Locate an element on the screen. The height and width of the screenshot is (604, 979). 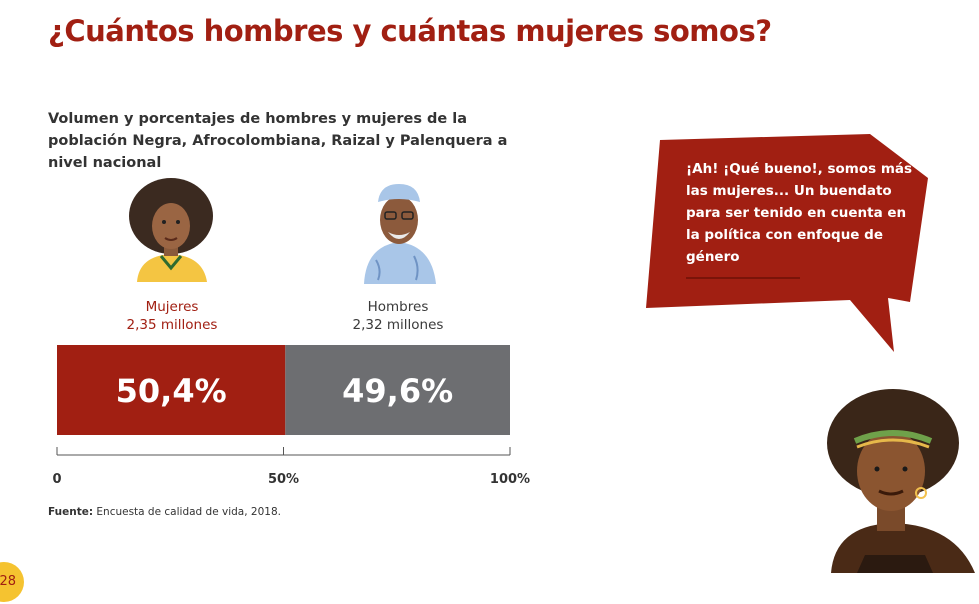
source-text: Encuesta de calidad de vida, 2018. is located at coordinates (187, 512).